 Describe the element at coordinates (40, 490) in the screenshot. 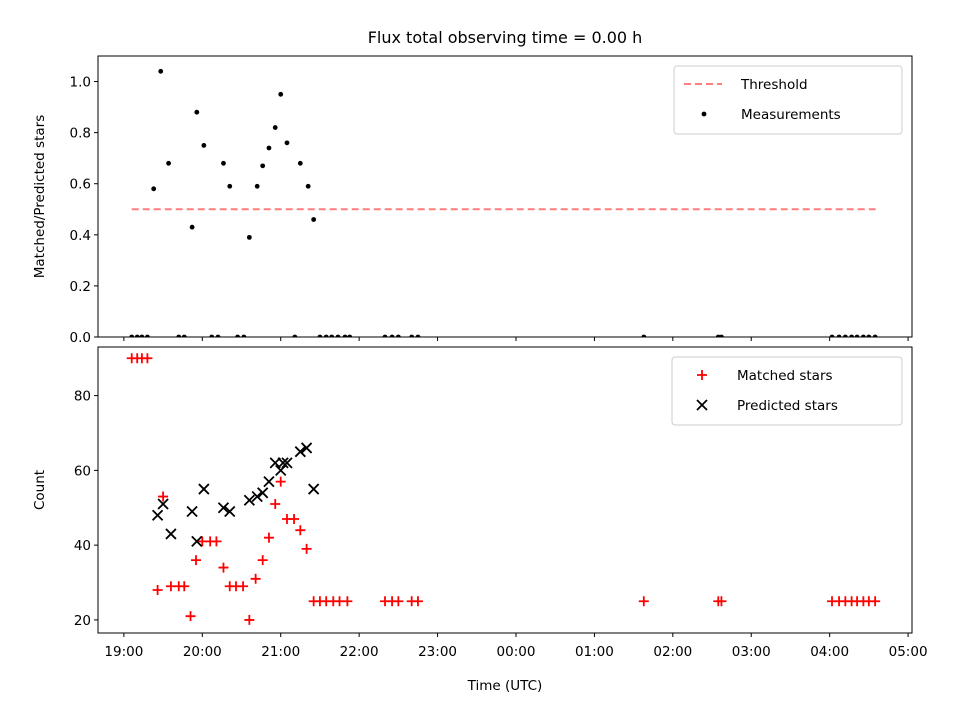

I see `y-axis-label: Count` at that location.